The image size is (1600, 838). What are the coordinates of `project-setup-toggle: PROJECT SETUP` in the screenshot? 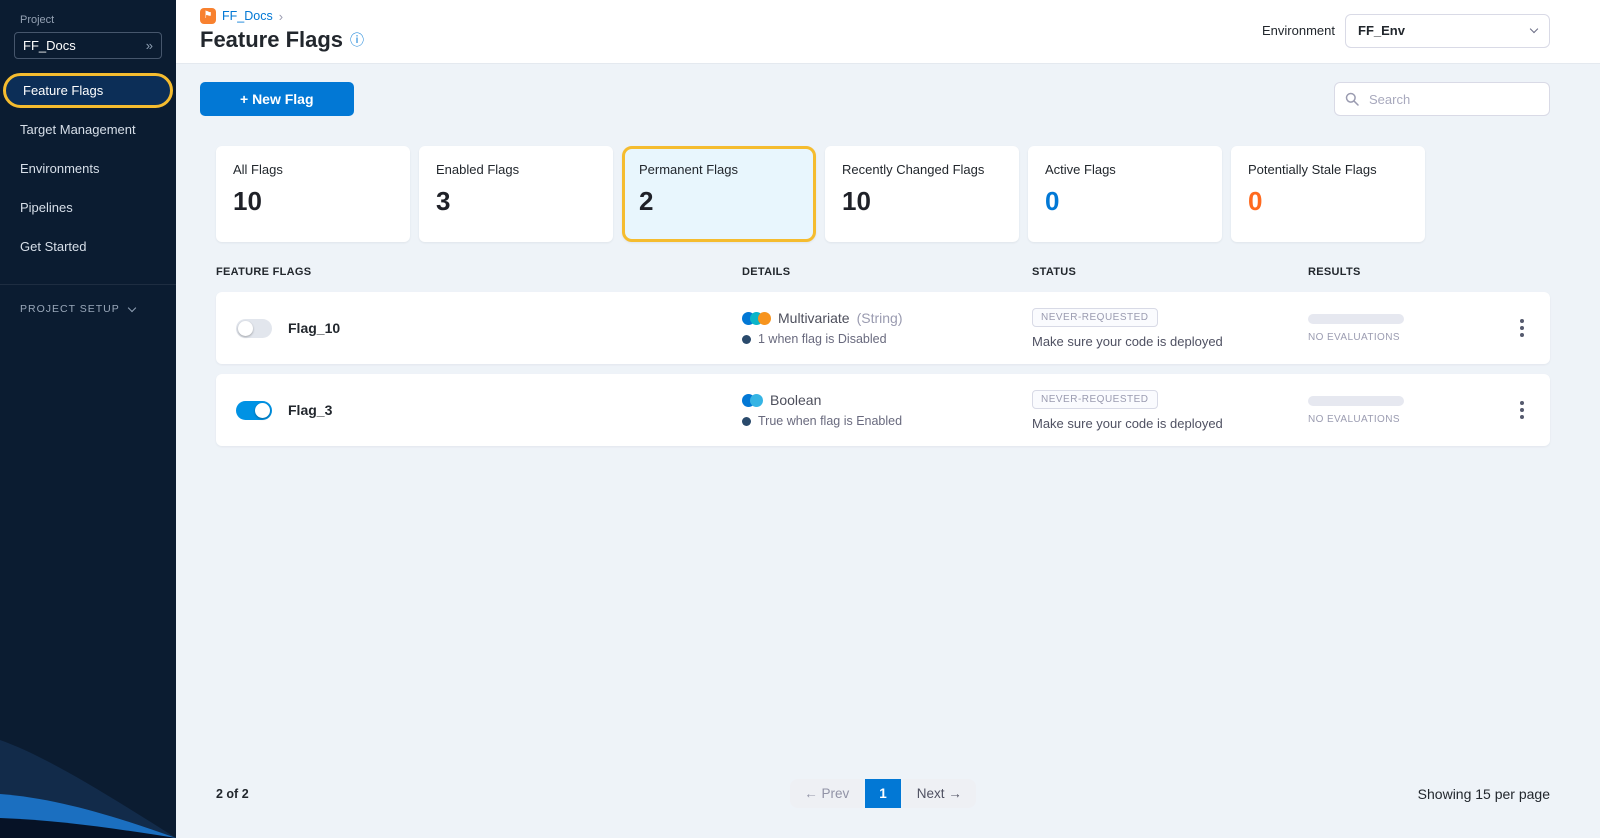 It's located at (88, 308).